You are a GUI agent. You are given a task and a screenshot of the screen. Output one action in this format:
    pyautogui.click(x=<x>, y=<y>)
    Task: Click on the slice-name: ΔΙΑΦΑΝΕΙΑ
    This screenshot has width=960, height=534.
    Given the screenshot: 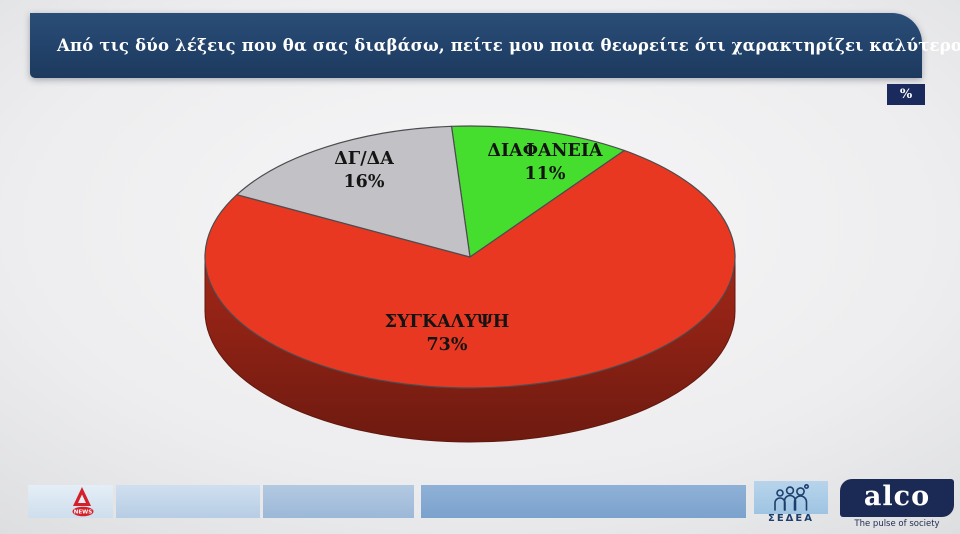 What is the action you would take?
    pyautogui.click(x=545, y=151)
    